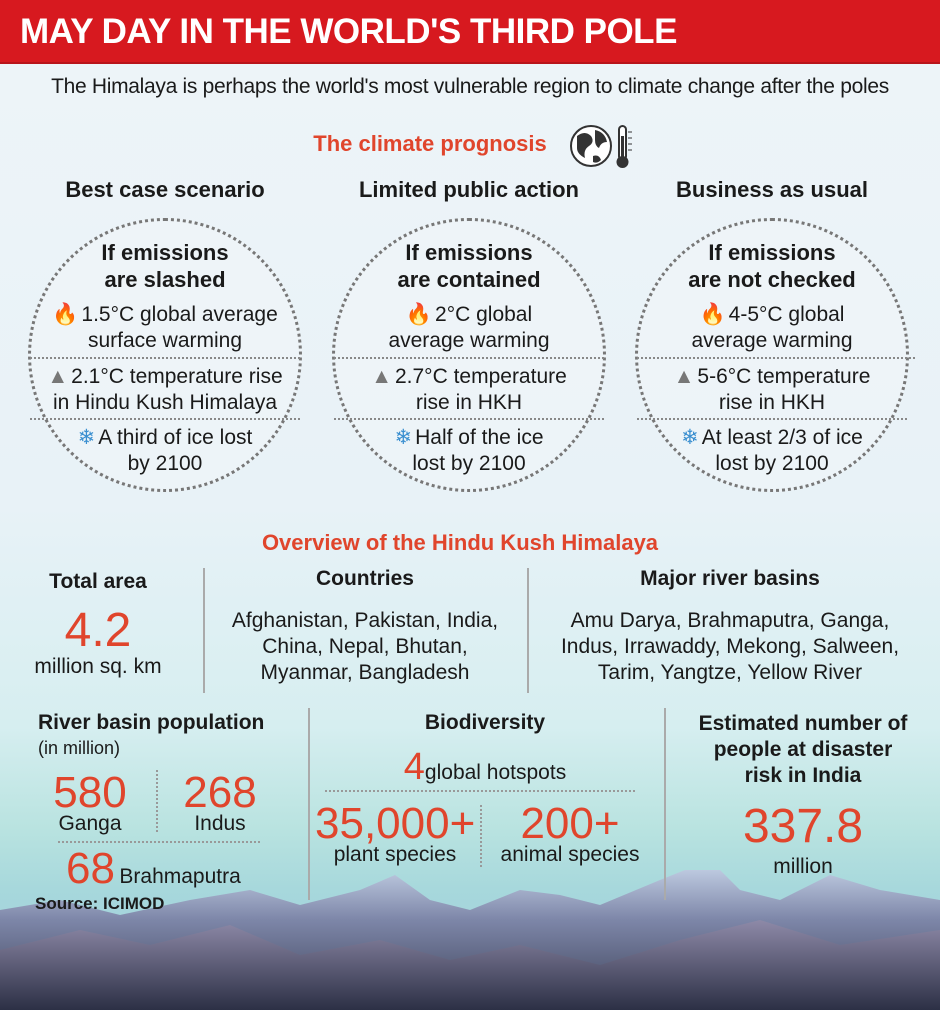 The image size is (940, 1010). I want to click on animals-label: animal species, so click(570, 854).